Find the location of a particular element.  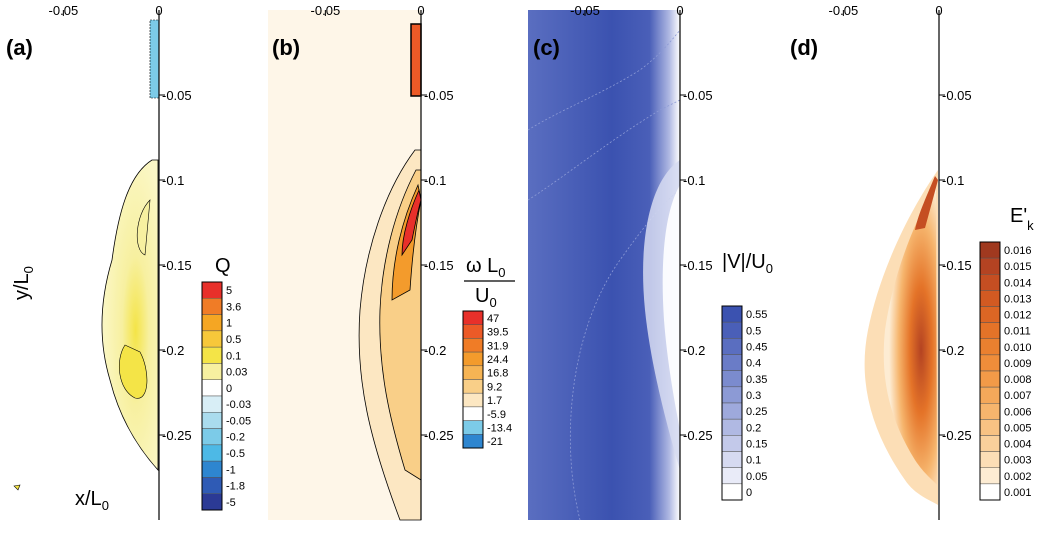

panel-1-colorbar-level: -0.03 is located at coordinates (238, 405).